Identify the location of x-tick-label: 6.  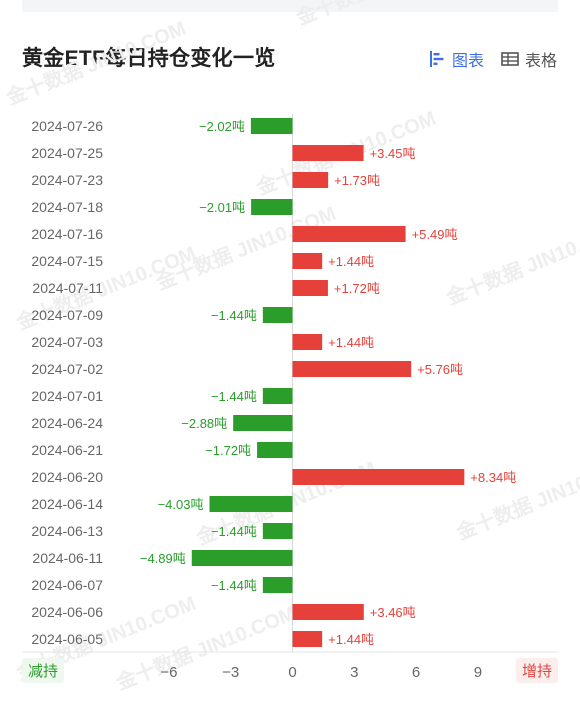
(416, 672).